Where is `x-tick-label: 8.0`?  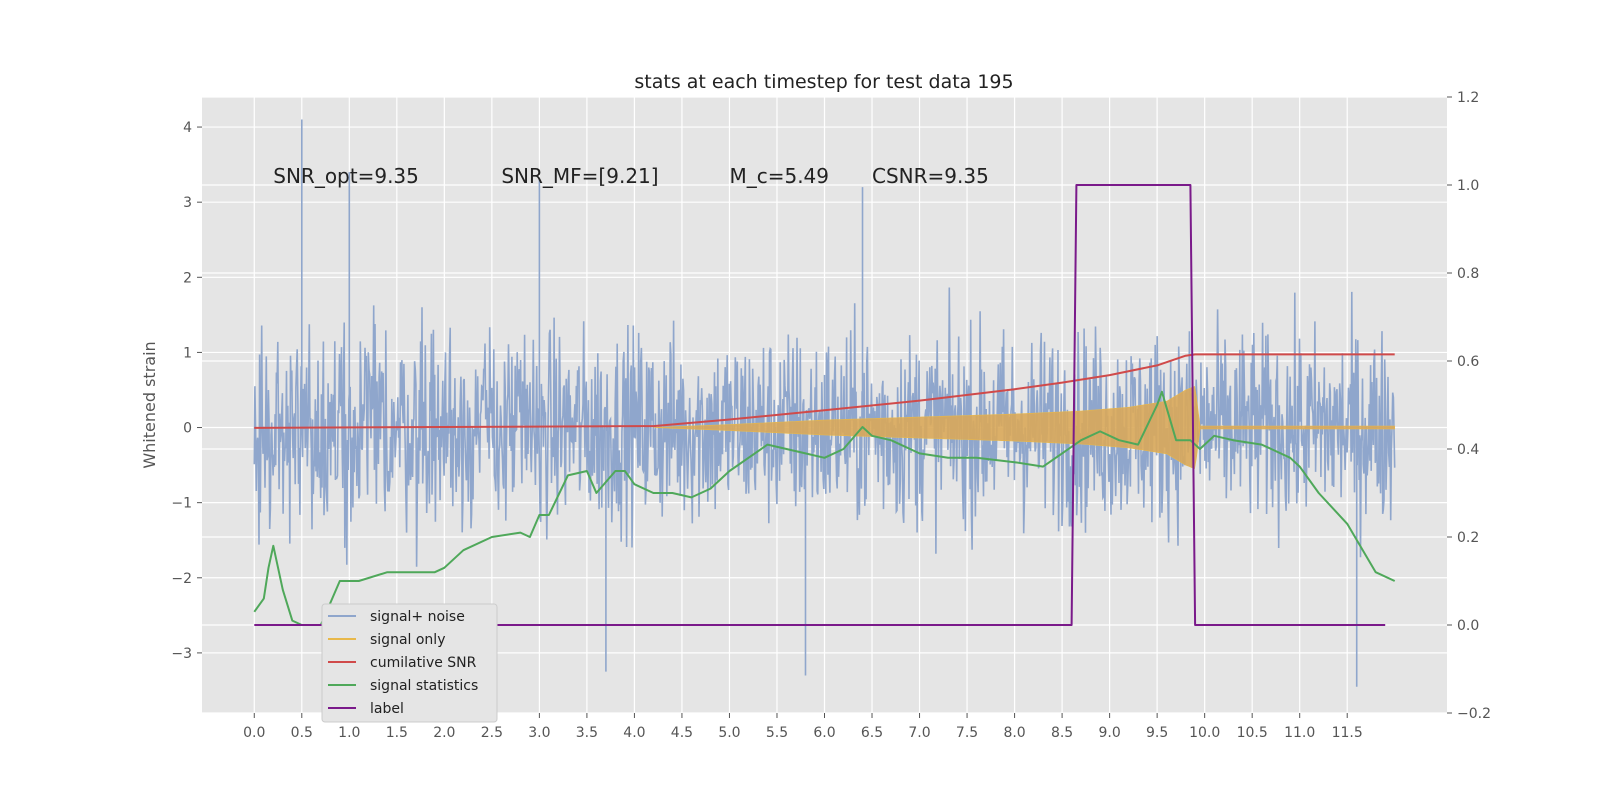 x-tick-label: 8.0 is located at coordinates (1014, 733).